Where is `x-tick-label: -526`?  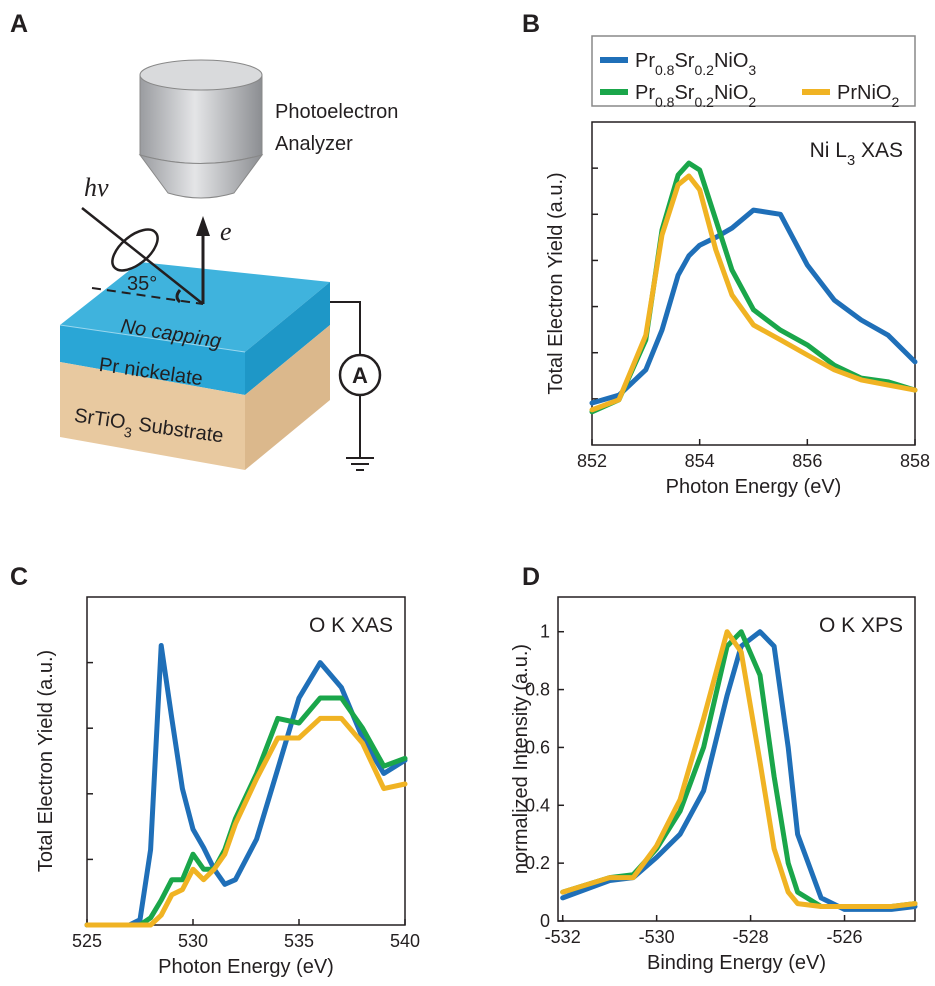
x-tick-label: -526 is located at coordinates (845, 937).